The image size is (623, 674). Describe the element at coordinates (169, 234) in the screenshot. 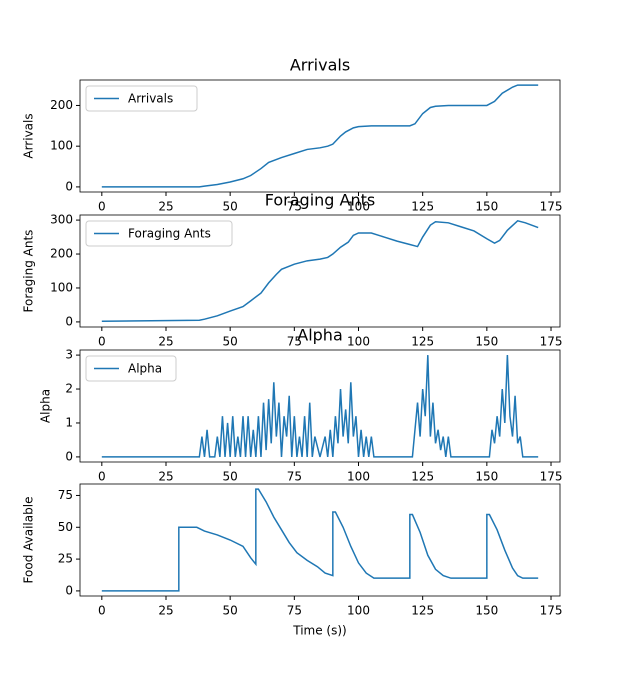

I see `legend-label: Foraging Ants` at that location.